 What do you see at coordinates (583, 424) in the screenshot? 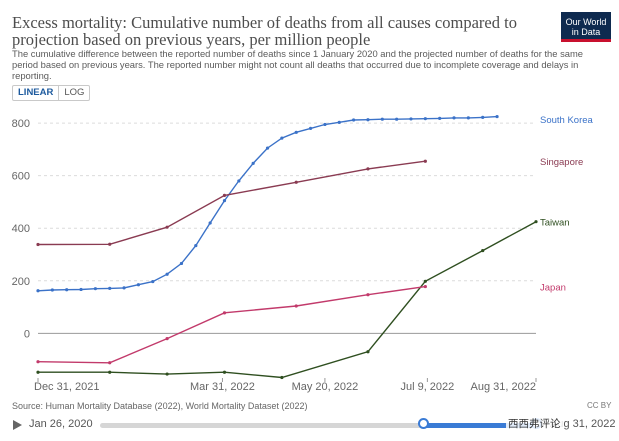
I see `timeline-end-date: Aug 31, 2022` at bounding box center [583, 424].